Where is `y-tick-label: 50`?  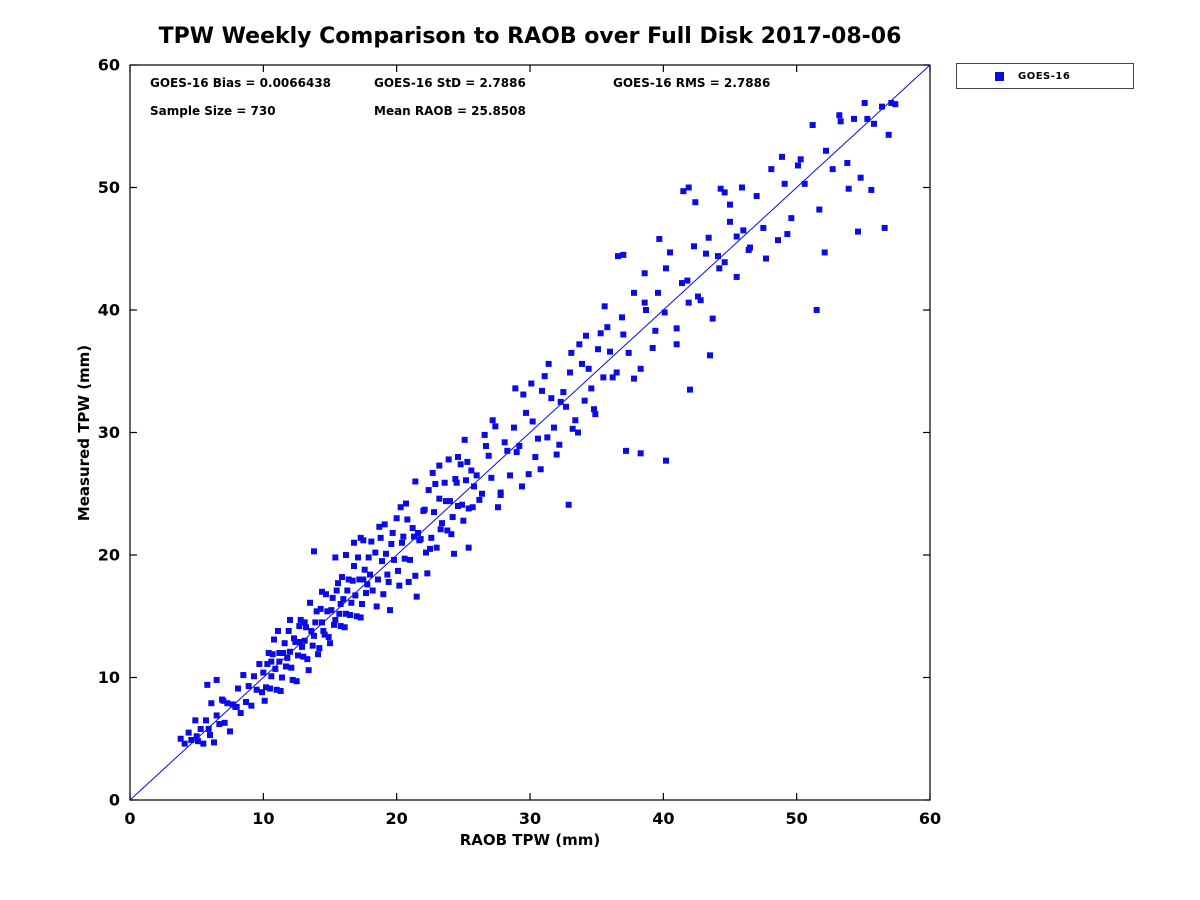 y-tick-label: 50 is located at coordinates (109, 187).